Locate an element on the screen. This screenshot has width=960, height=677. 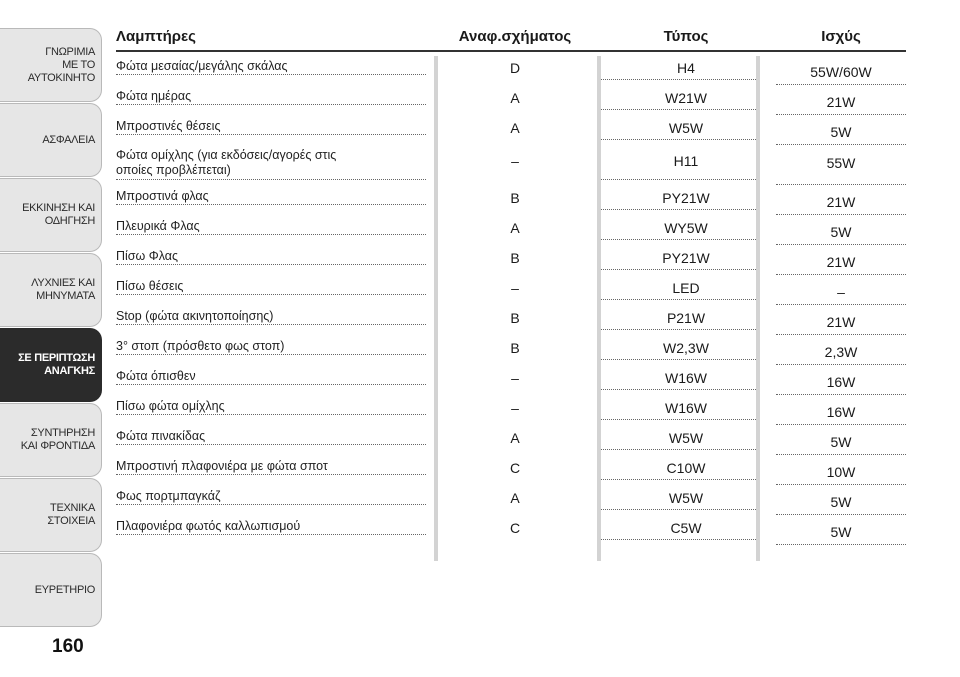
bulb-type: W16W is located at coordinates (686, 378).